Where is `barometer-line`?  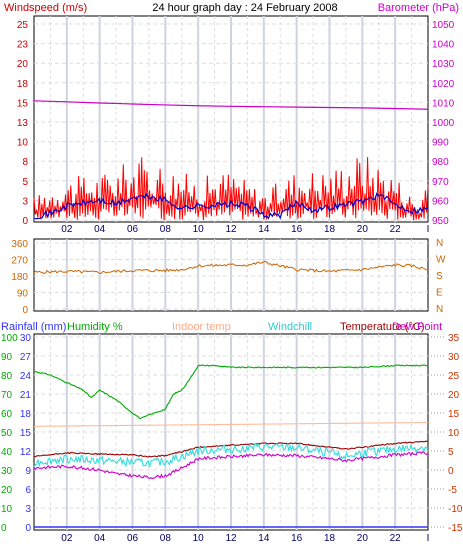 barometer-line is located at coordinates (231, 105).